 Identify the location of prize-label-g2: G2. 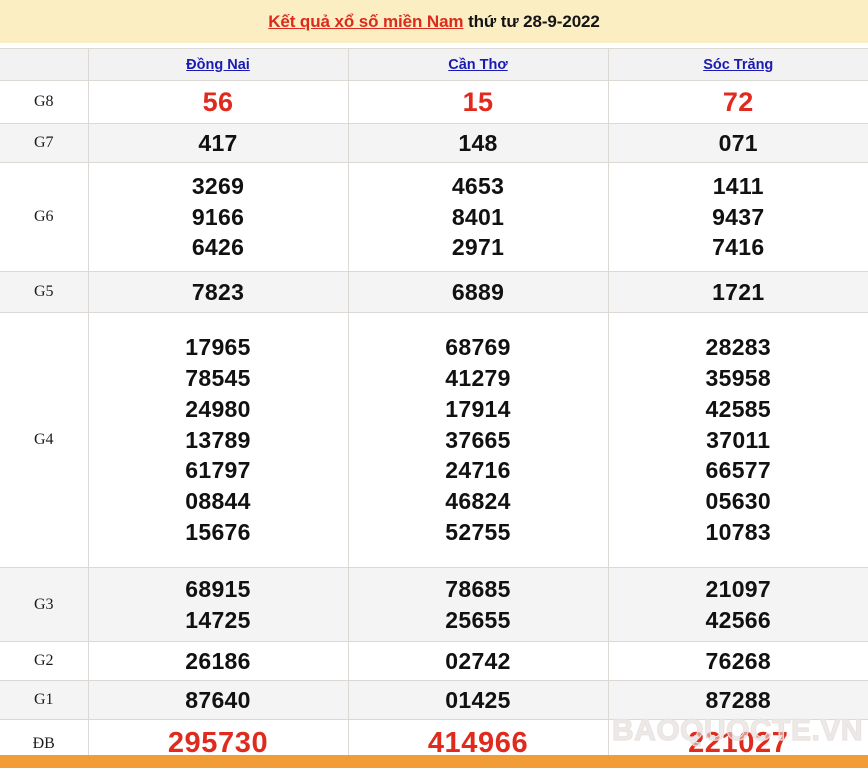
(44, 661).